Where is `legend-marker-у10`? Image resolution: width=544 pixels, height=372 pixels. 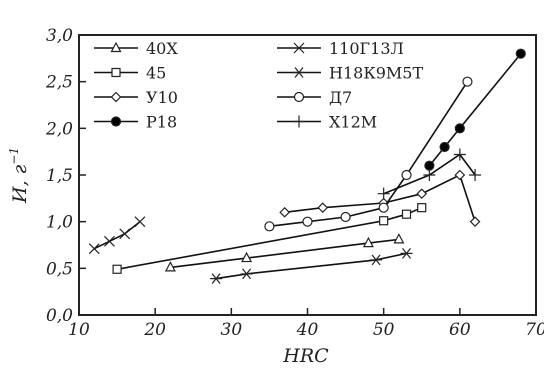
legend-marker-у10 is located at coordinates (116, 97).